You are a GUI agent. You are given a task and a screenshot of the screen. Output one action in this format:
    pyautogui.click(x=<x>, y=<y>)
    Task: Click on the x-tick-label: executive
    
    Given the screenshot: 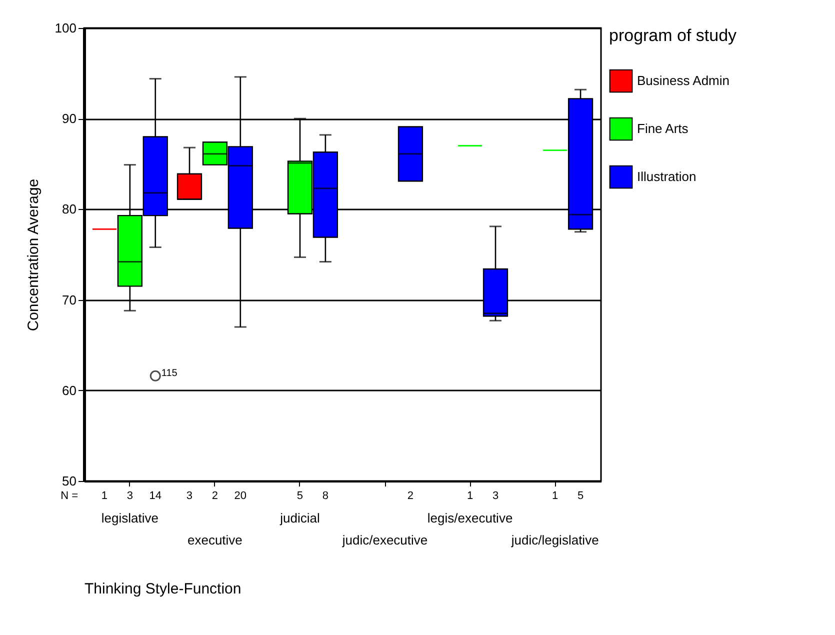 What is the action you would take?
    pyautogui.click(x=214, y=540)
    